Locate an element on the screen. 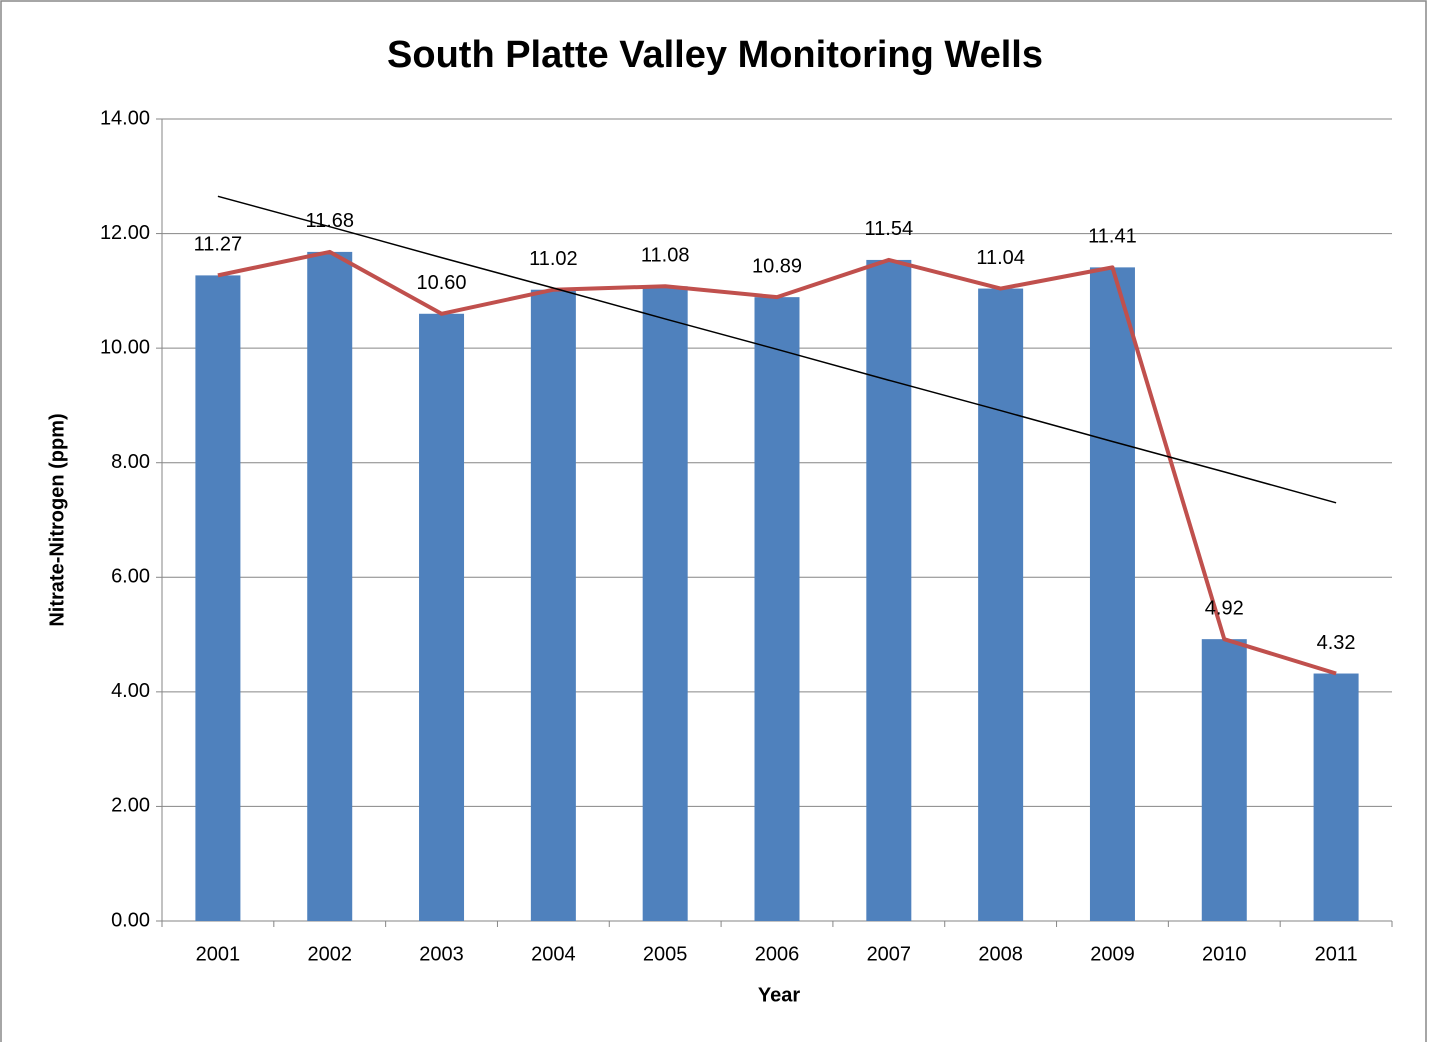 Image resolution: width=1429 pixels, height=1042 pixels. data-label: 10.60 is located at coordinates (442, 283).